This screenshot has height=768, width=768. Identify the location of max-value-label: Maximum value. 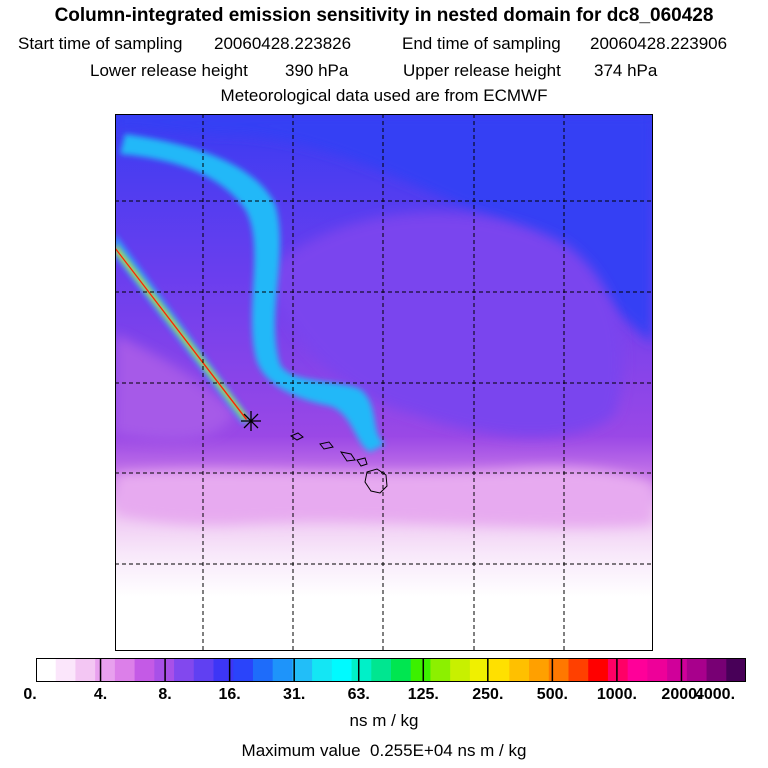
(301, 750).